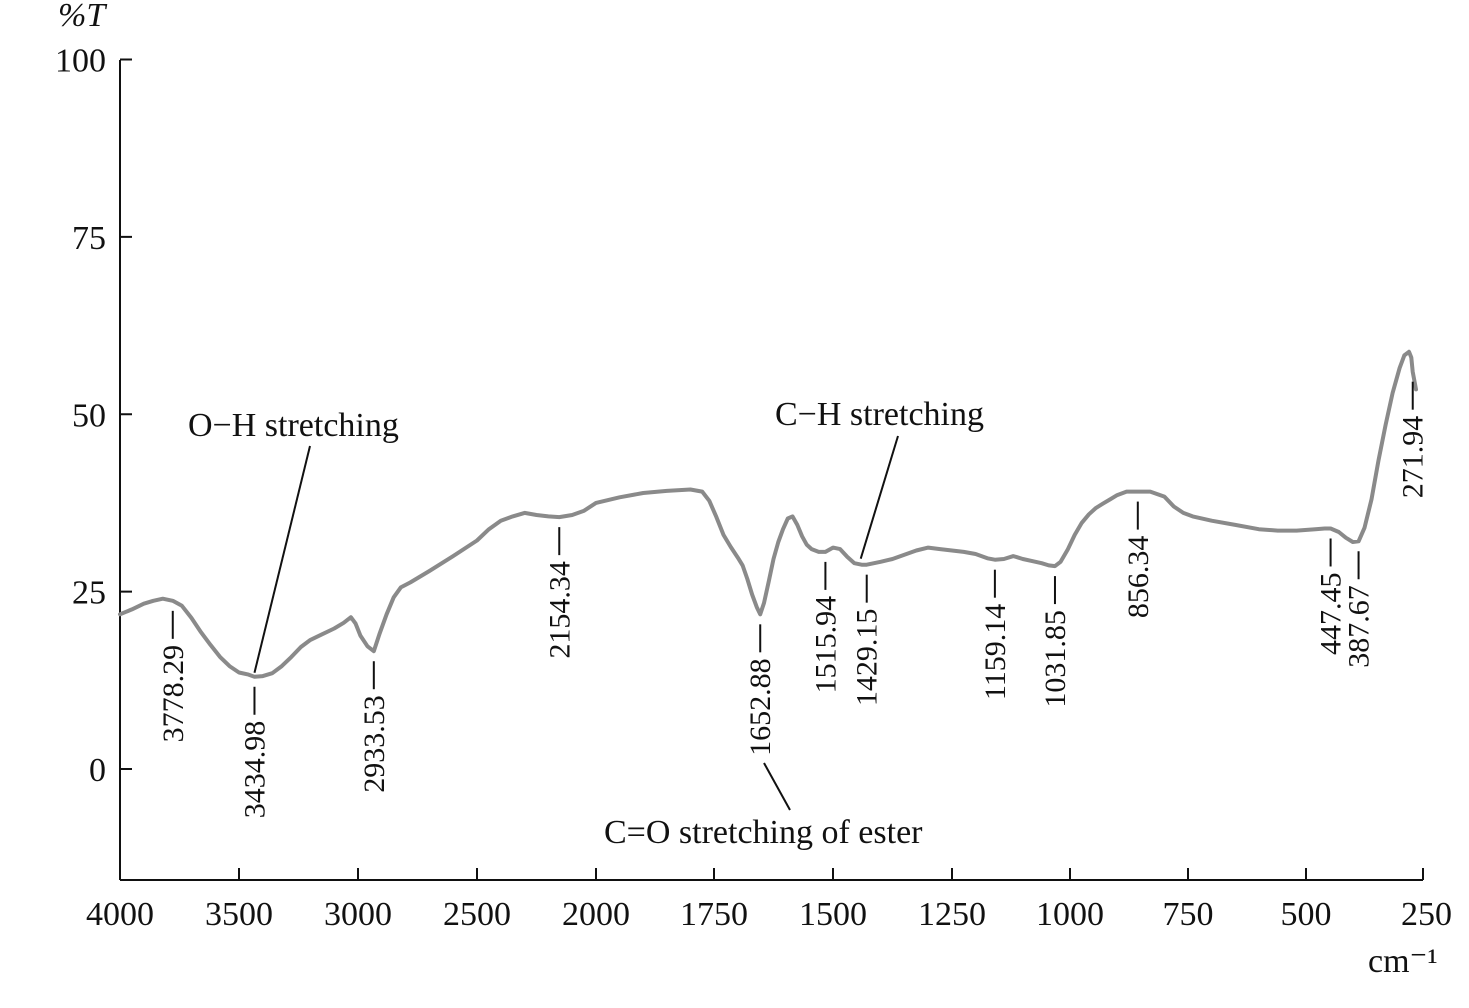 The height and width of the screenshot is (1008, 1469). Describe the element at coordinates (1070, 914) in the screenshot. I see `x-tick-label: 1000` at that location.